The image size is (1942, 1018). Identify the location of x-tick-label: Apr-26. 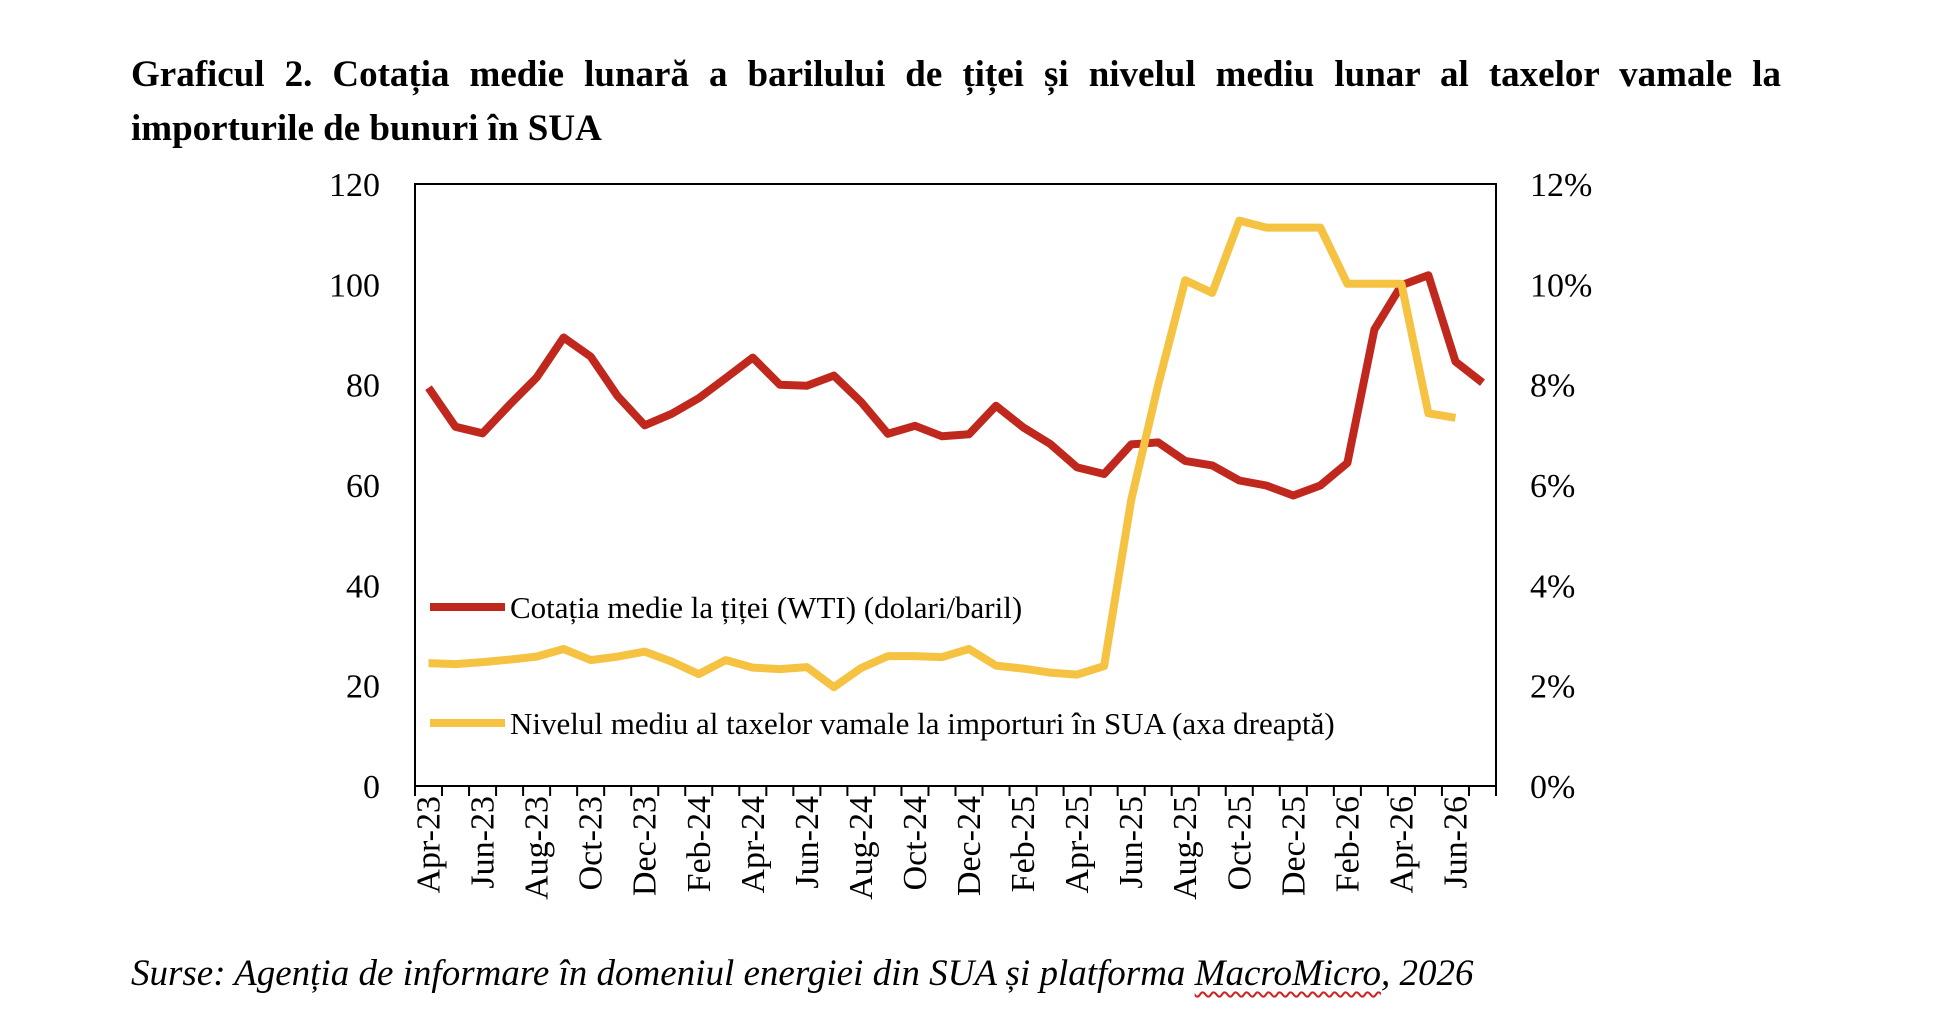
(1401, 845).